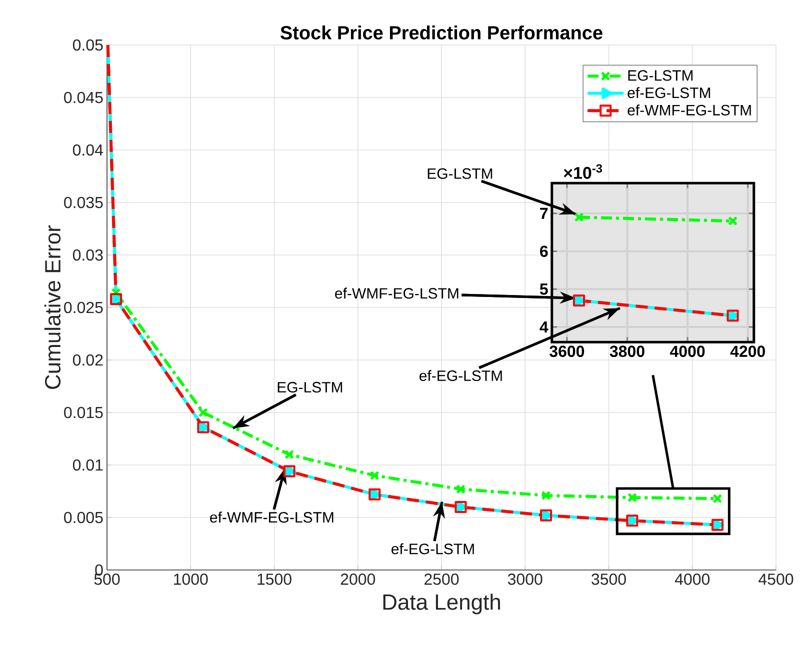 This screenshot has height=645, width=802. What do you see at coordinates (747, 352) in the screenshot?
I see `x-tick-label: 4200` at bounding box center [747, 352].